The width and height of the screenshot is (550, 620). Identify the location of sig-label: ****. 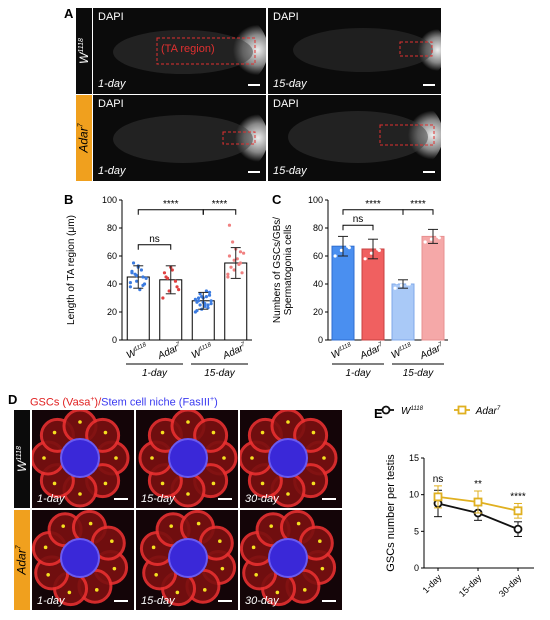
(518, 496).